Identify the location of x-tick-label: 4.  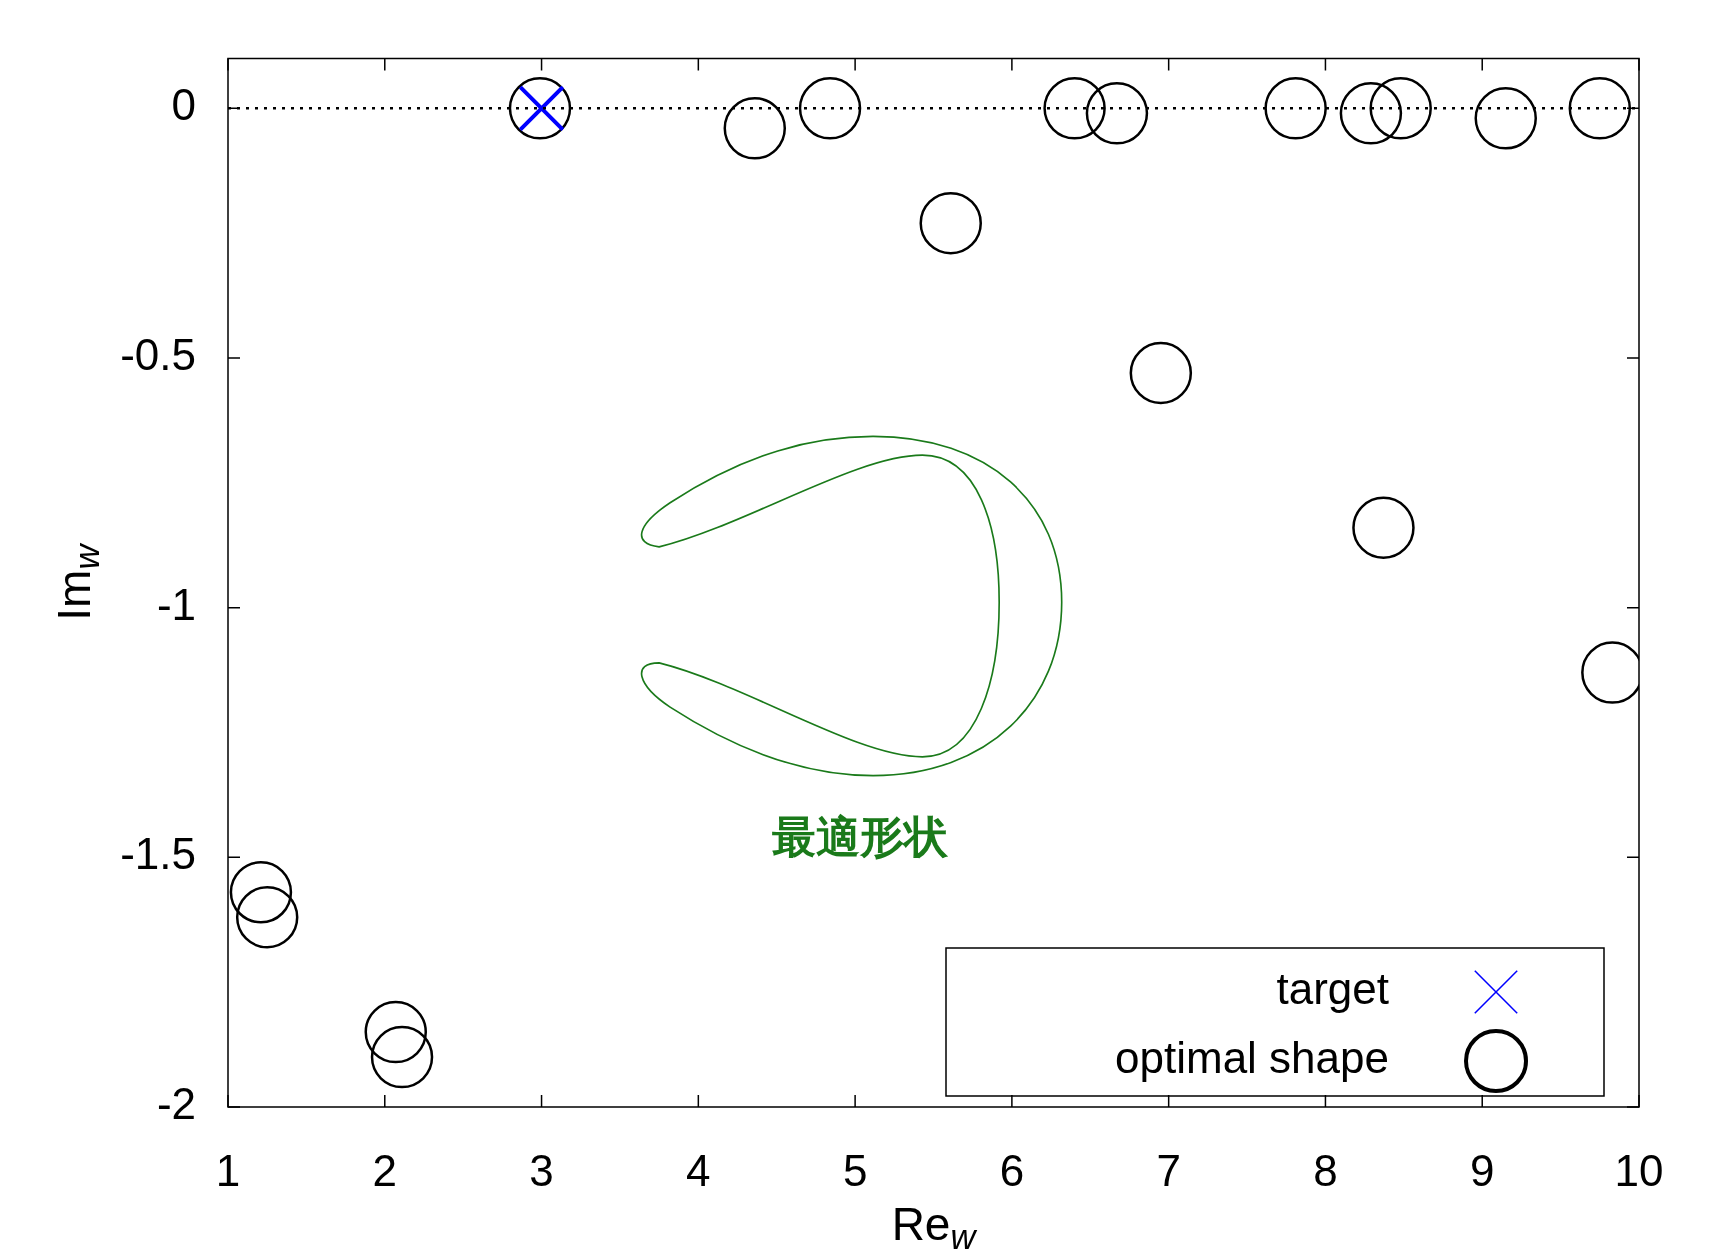
(698, 1170).